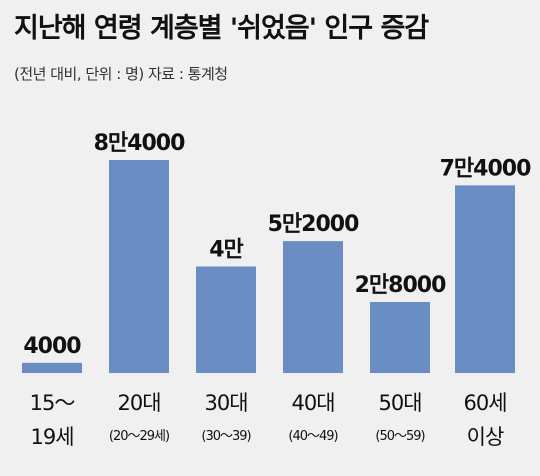  What do you see at coordinates (225, 436) in the screenshot?
I see `category-sublabel-2: (30～39)` at bounding box center [225, 436].